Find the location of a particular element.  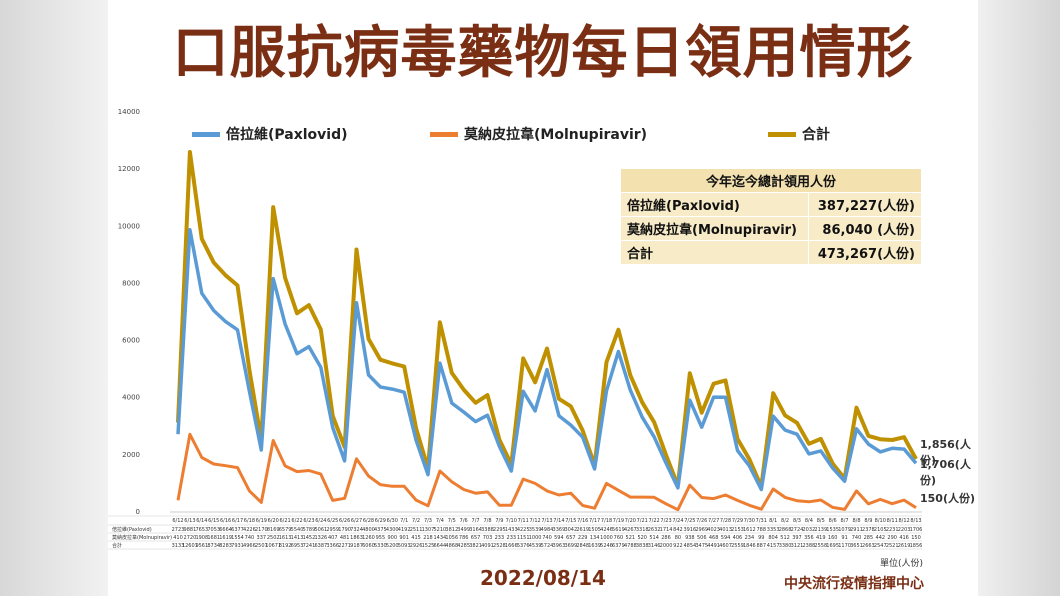

x-tick-label: 8/12 is located at coordinates (903, 521).